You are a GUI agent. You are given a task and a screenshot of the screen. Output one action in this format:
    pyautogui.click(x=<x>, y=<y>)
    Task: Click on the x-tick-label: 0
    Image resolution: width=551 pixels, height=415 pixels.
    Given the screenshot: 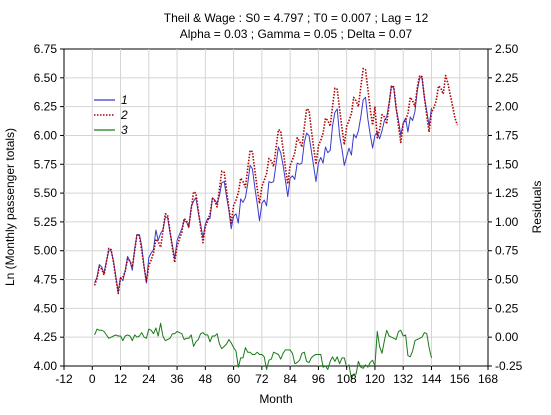 What is the action you would take?
    pyautogui.click(x=92, y=379)
    